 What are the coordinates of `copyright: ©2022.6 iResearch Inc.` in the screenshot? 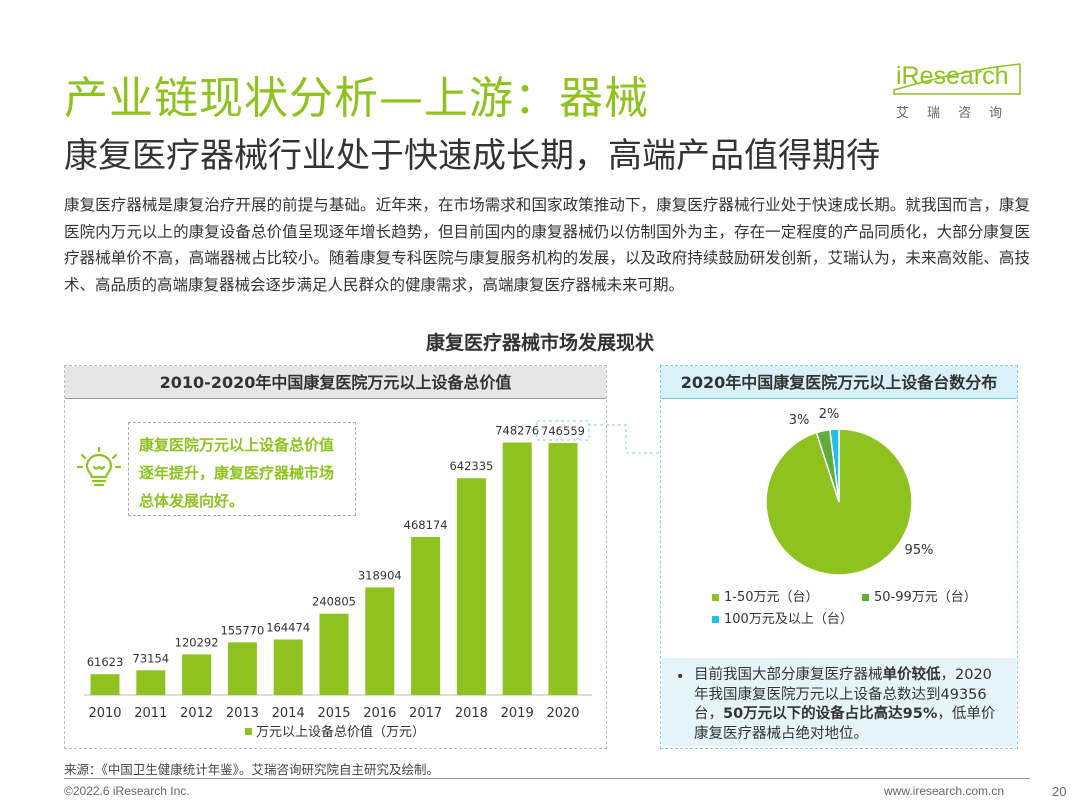 It's located at (127, 791).